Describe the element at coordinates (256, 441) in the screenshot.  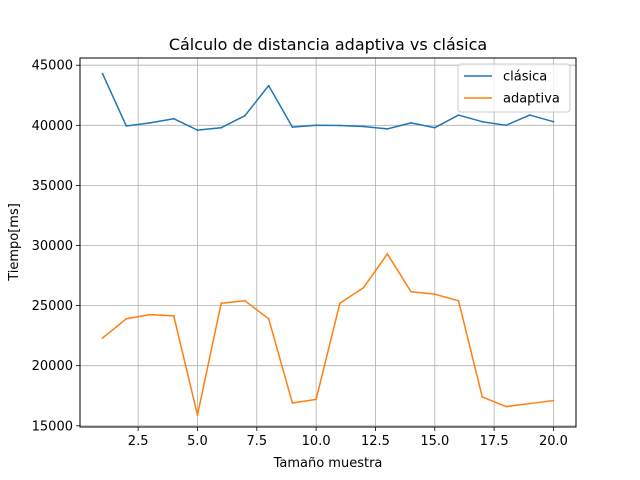
I see `x-tick-label: 7.5` at that location.